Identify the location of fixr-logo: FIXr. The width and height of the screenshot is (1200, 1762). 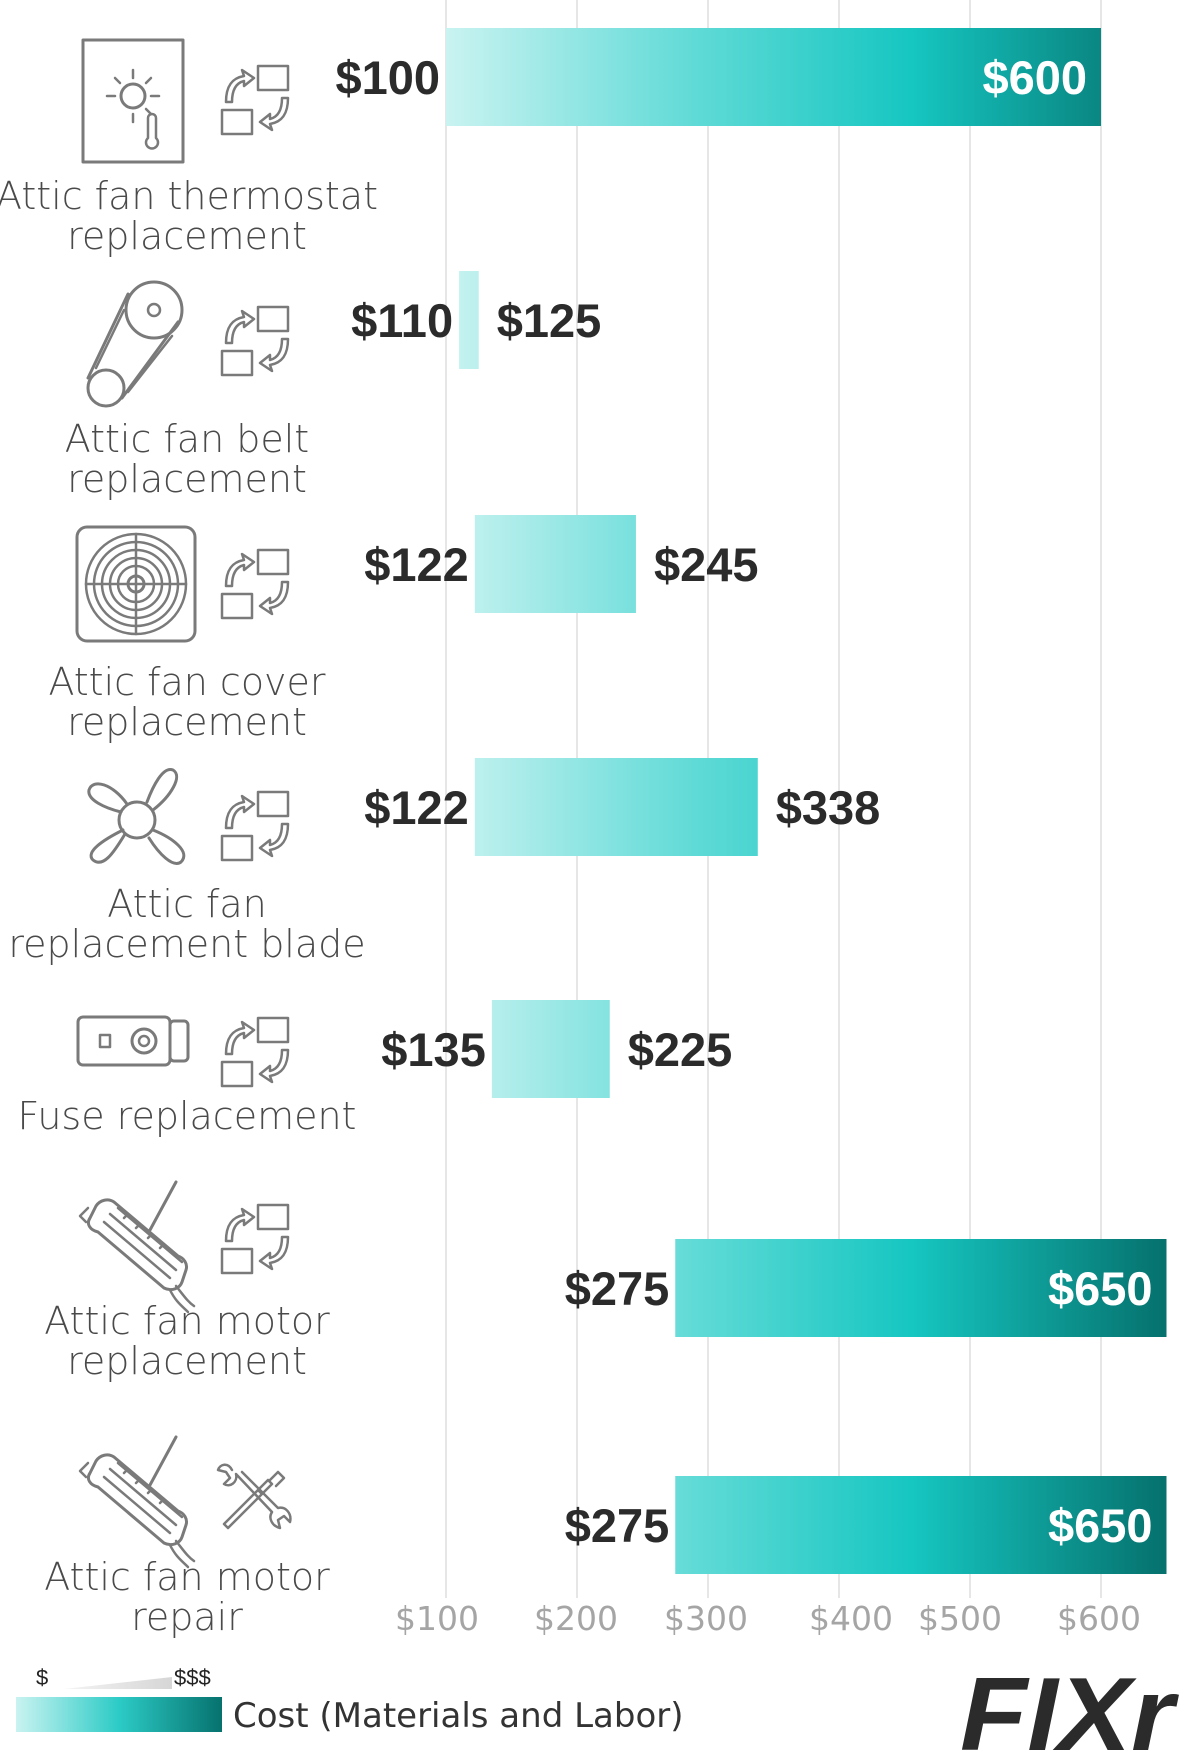
(1070, 1709).